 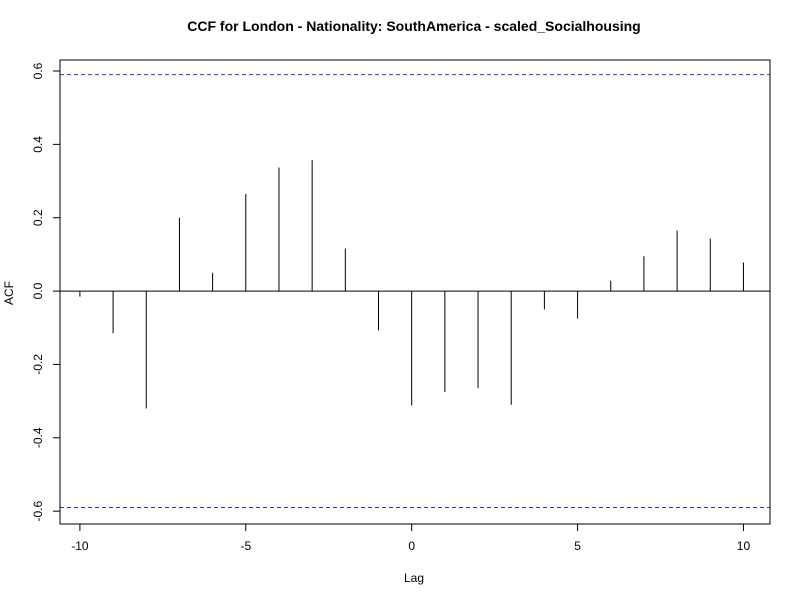 What do you see at coordinates (411, 546) in the screenshot?
I see `x-tick-label: 0` at bounding box center [411, 546].